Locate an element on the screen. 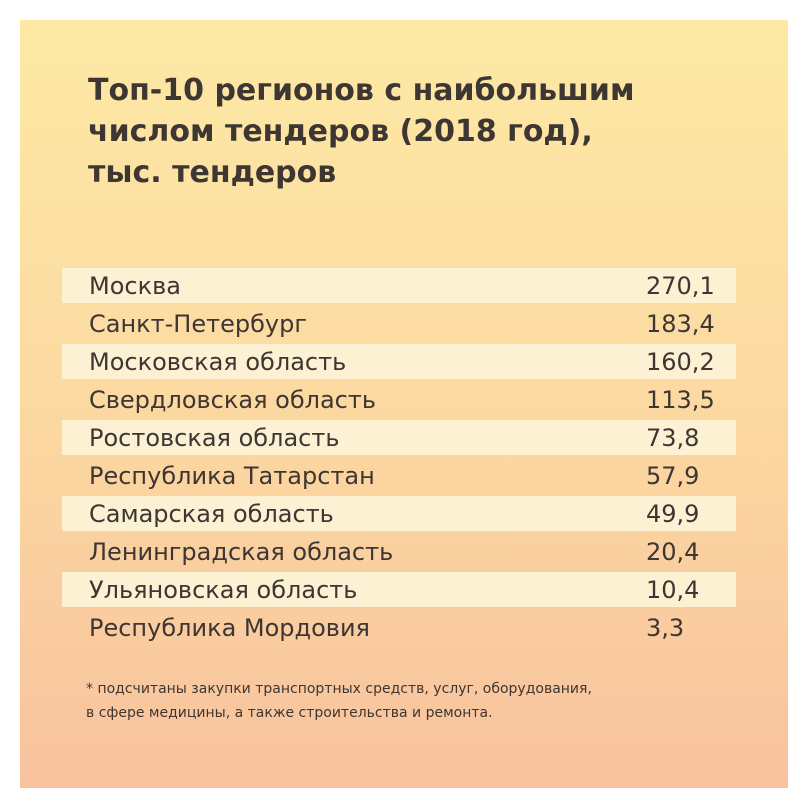  tender-count: 49,9 is located at coordinates (673, 514).